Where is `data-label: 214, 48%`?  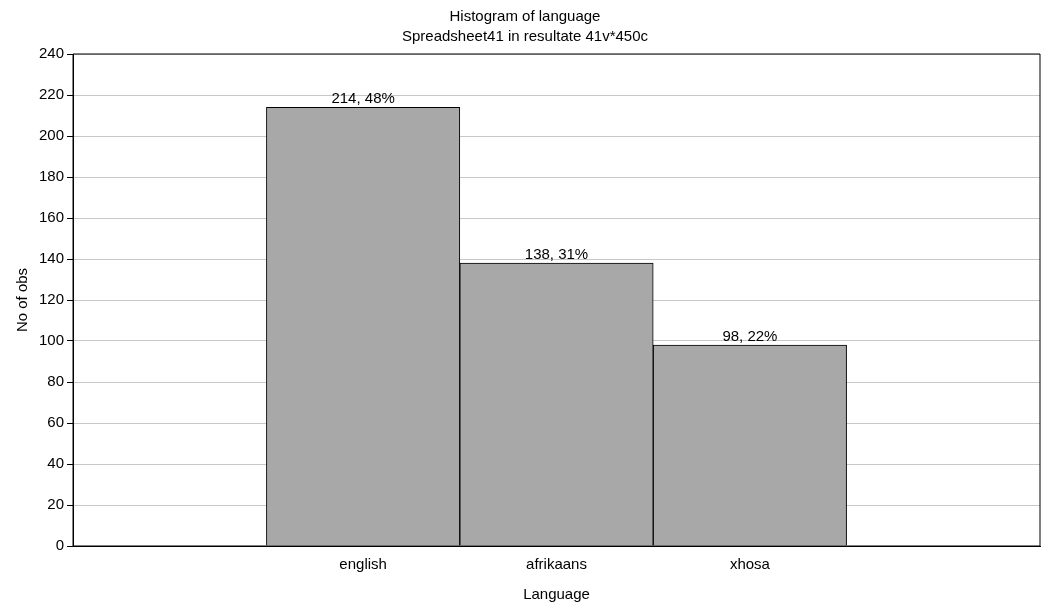
data-label: 214, 48% is located at coordinates (363, 97).